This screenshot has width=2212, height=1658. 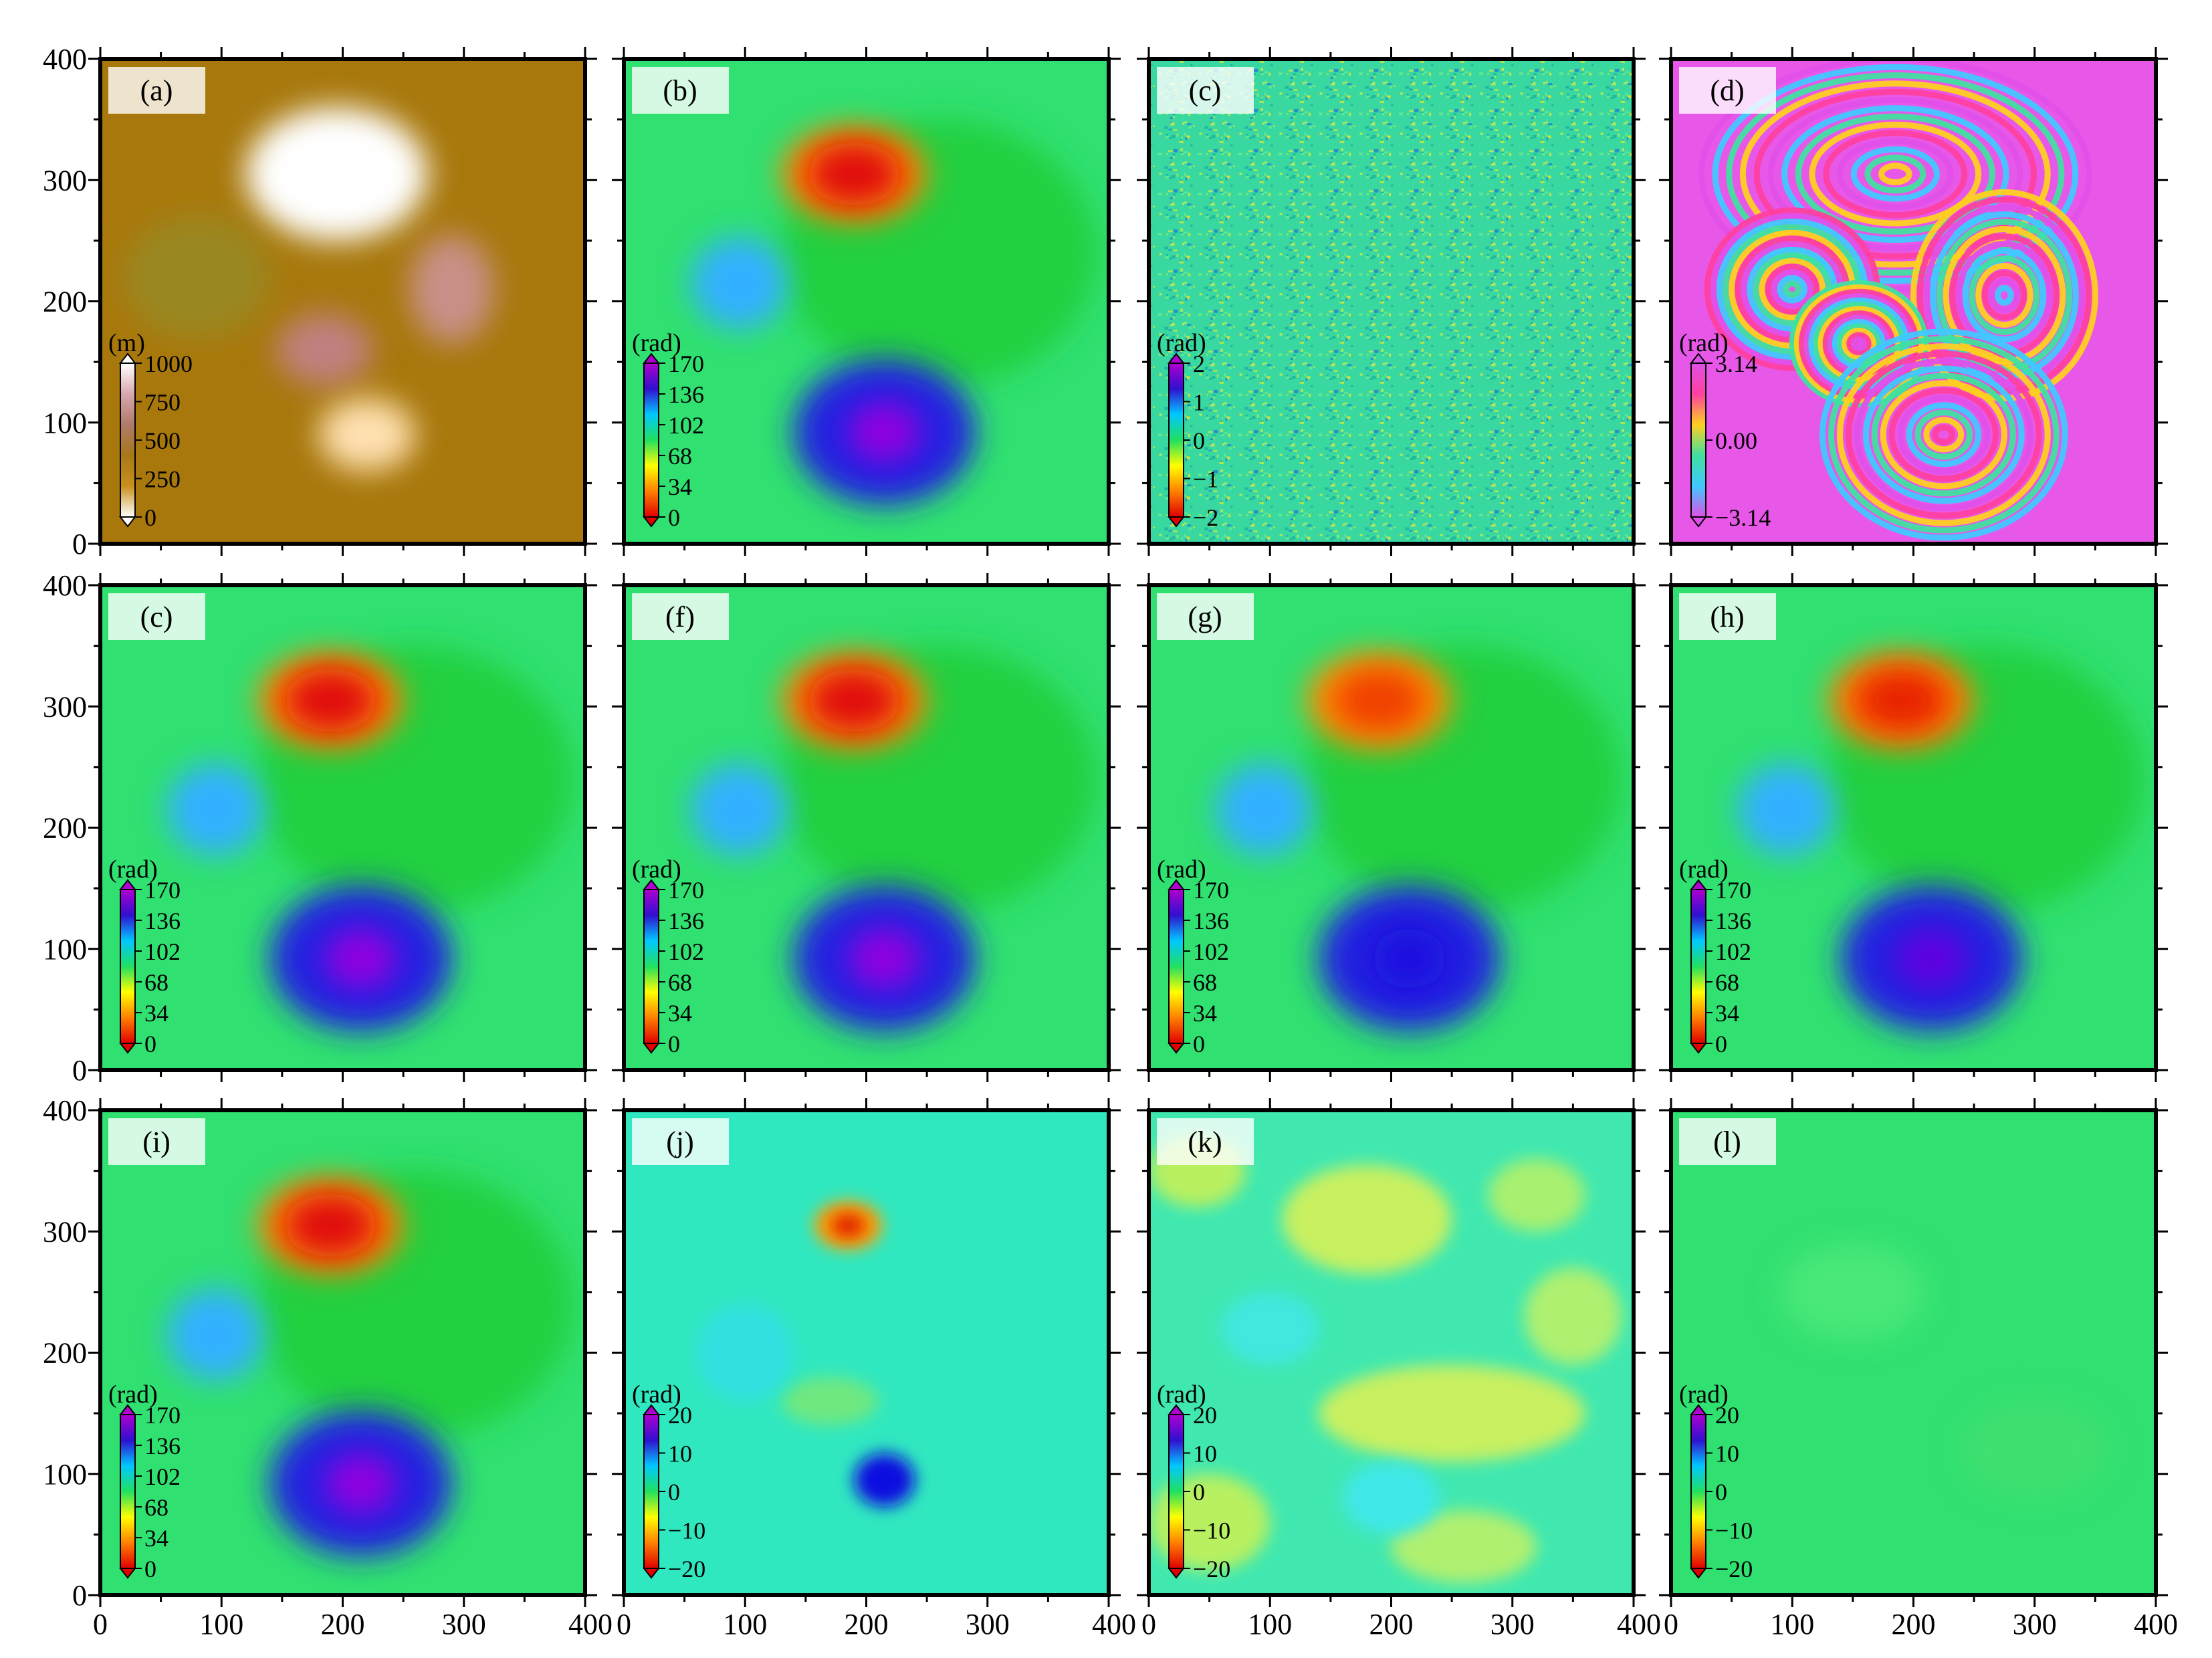 I want to click on colorbar-top-arrow, so click(x=1176, y=884).